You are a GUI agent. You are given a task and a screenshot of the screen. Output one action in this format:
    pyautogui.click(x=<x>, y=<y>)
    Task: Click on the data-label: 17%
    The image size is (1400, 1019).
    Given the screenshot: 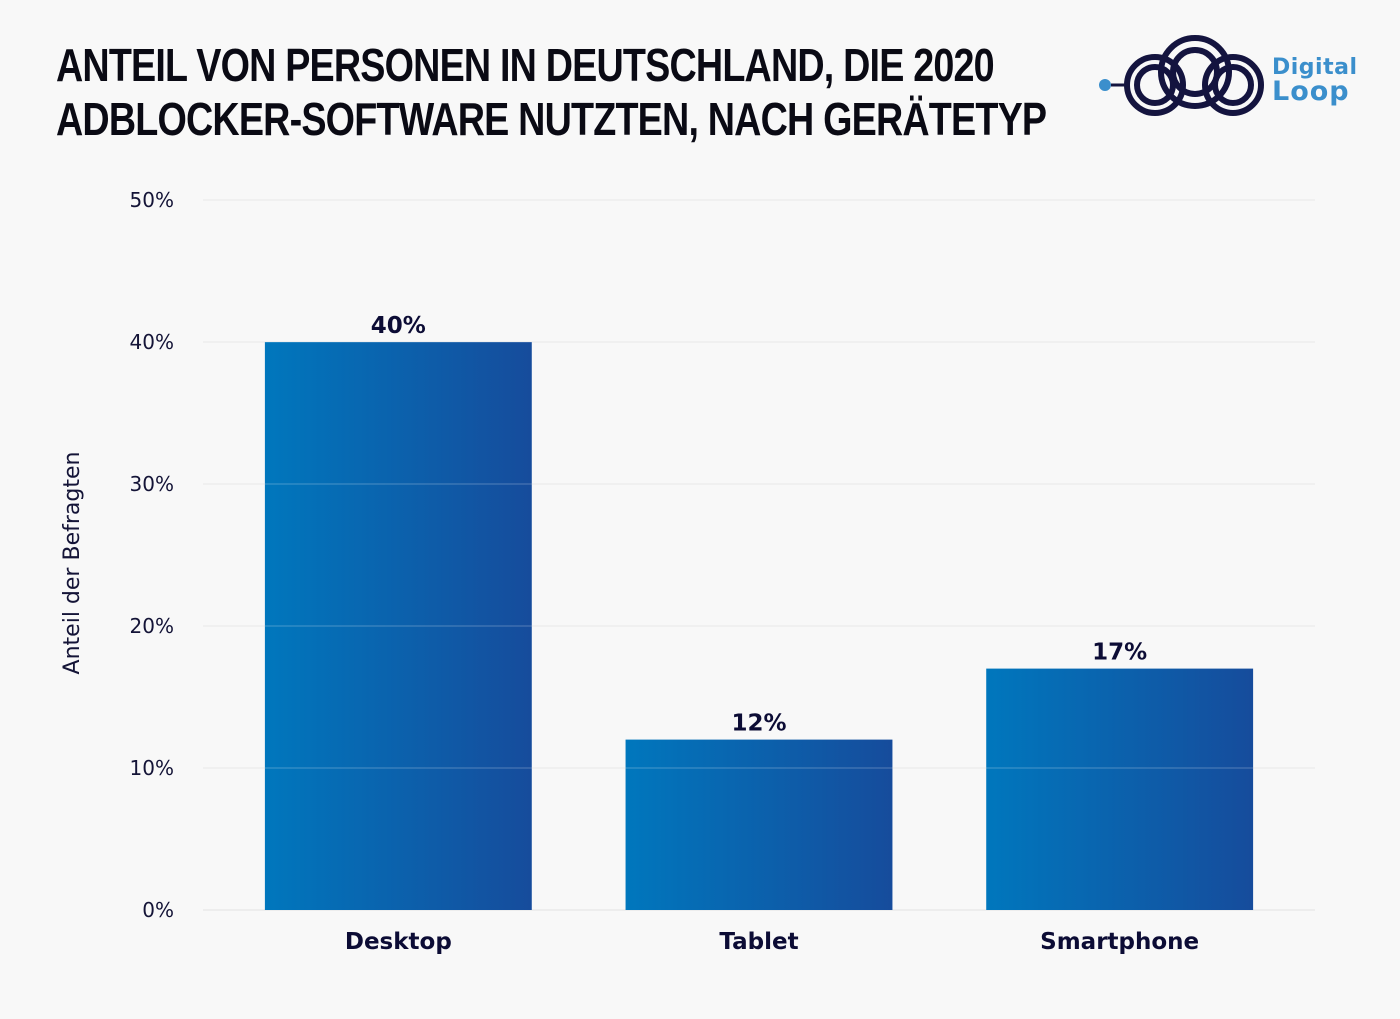 What is the action you would take?
    pyautogui.click(x=1119, y=653)
    